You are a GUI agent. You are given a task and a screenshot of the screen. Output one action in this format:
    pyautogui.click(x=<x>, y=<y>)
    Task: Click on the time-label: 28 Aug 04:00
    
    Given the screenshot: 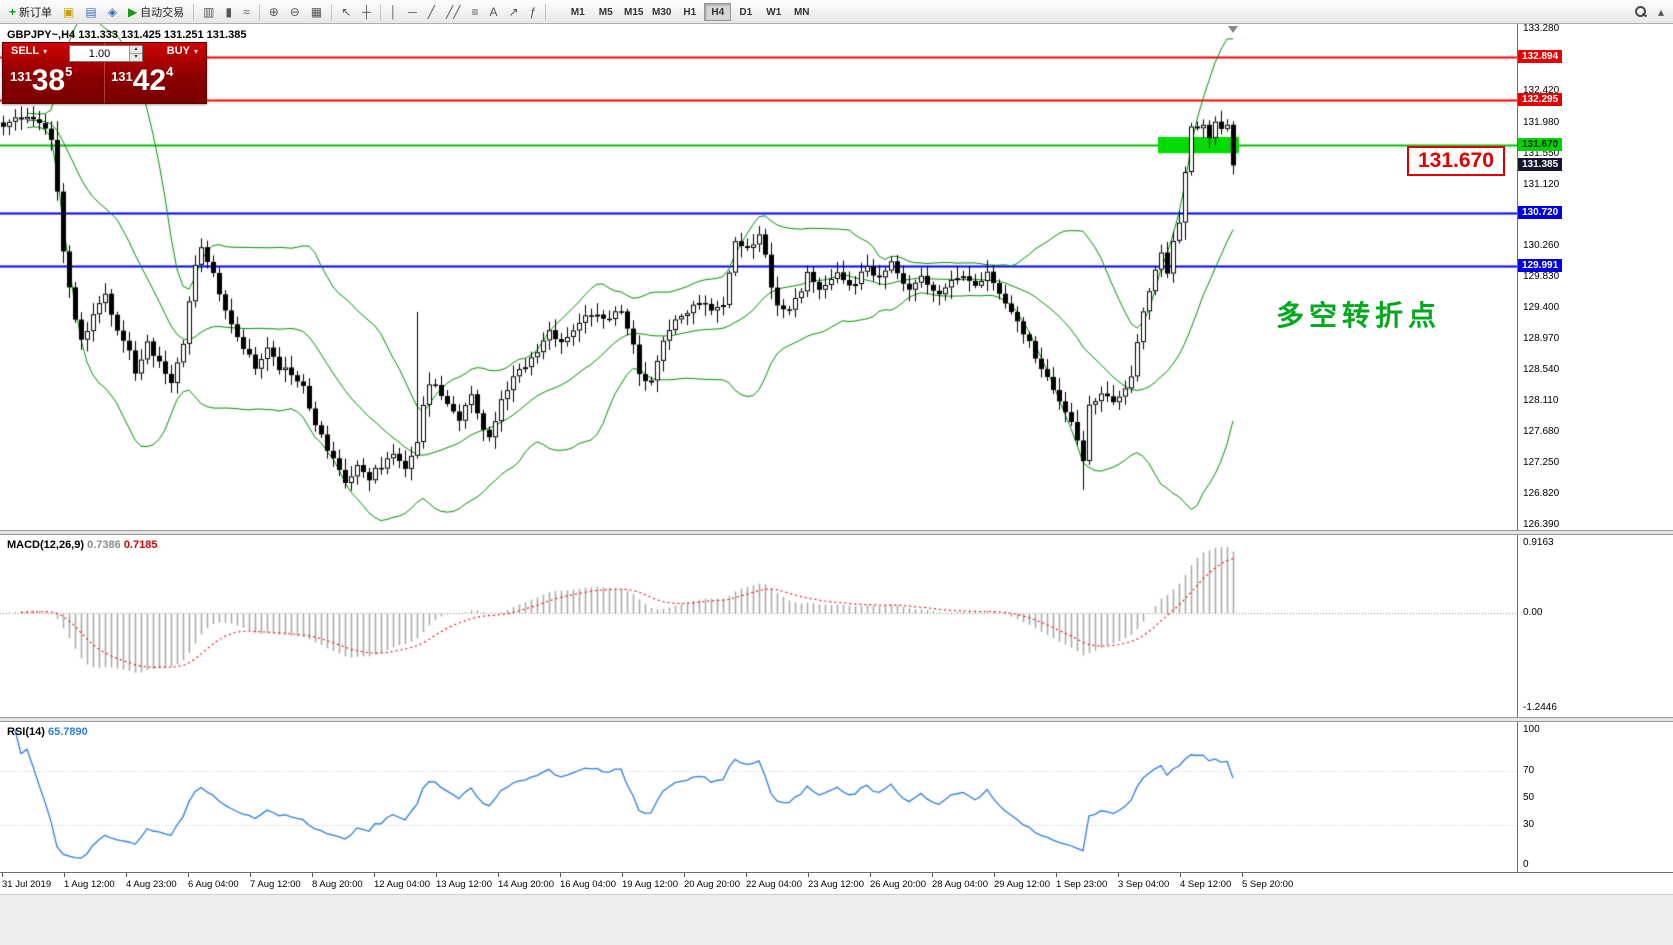 What is the action you would take?
    pyautogui.click(x=960, y=884)
    